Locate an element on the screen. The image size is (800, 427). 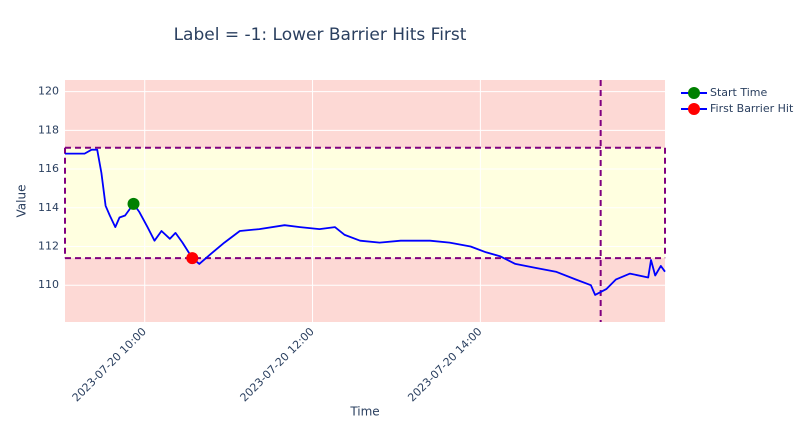
y-tick-label: 110 is located at coordinates (48, 284).